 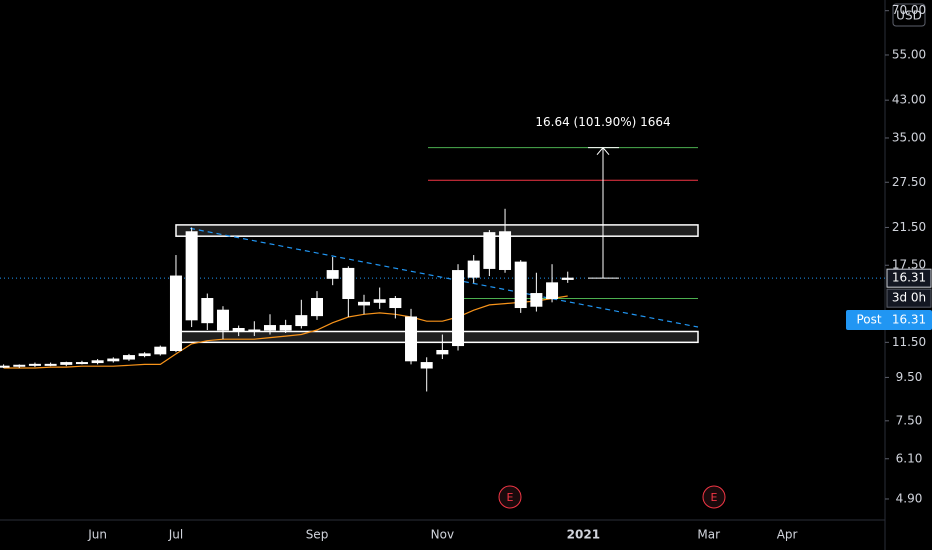 What do you see at coordinates (909, 100) in the screenshot?
I see `y-tick-label: 43.00` at bounding box center [909, 100].